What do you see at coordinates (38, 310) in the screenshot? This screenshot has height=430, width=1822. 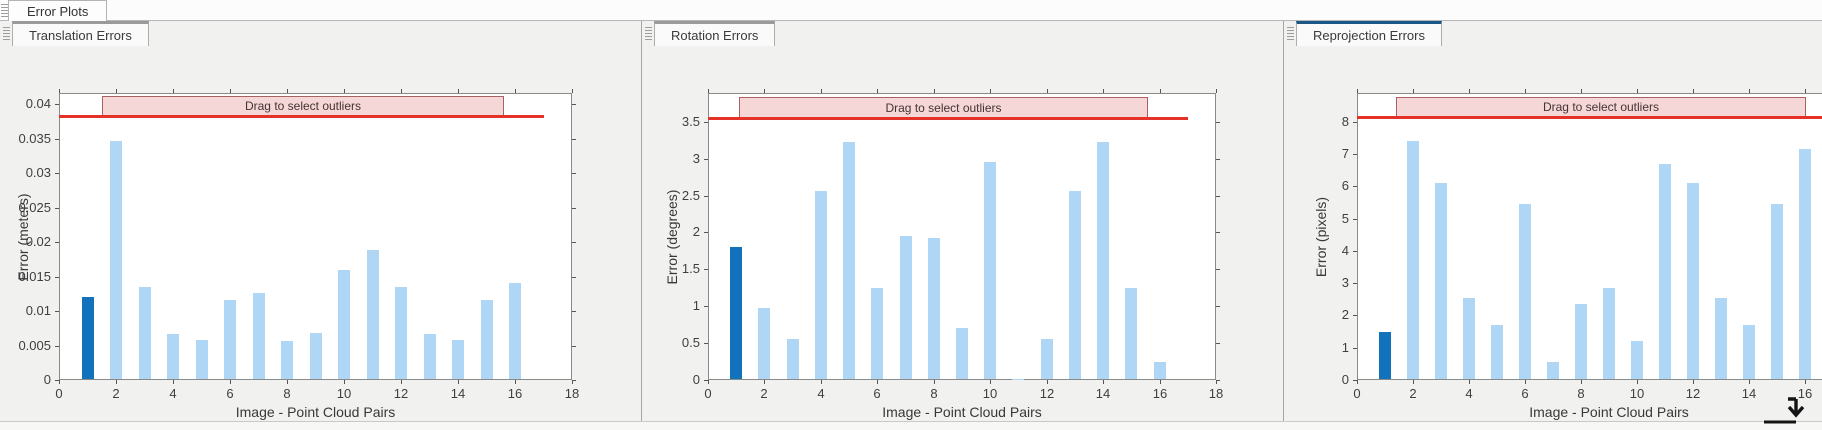 I see `y-tick-label: 0.01` at bounding box center [38, 310].